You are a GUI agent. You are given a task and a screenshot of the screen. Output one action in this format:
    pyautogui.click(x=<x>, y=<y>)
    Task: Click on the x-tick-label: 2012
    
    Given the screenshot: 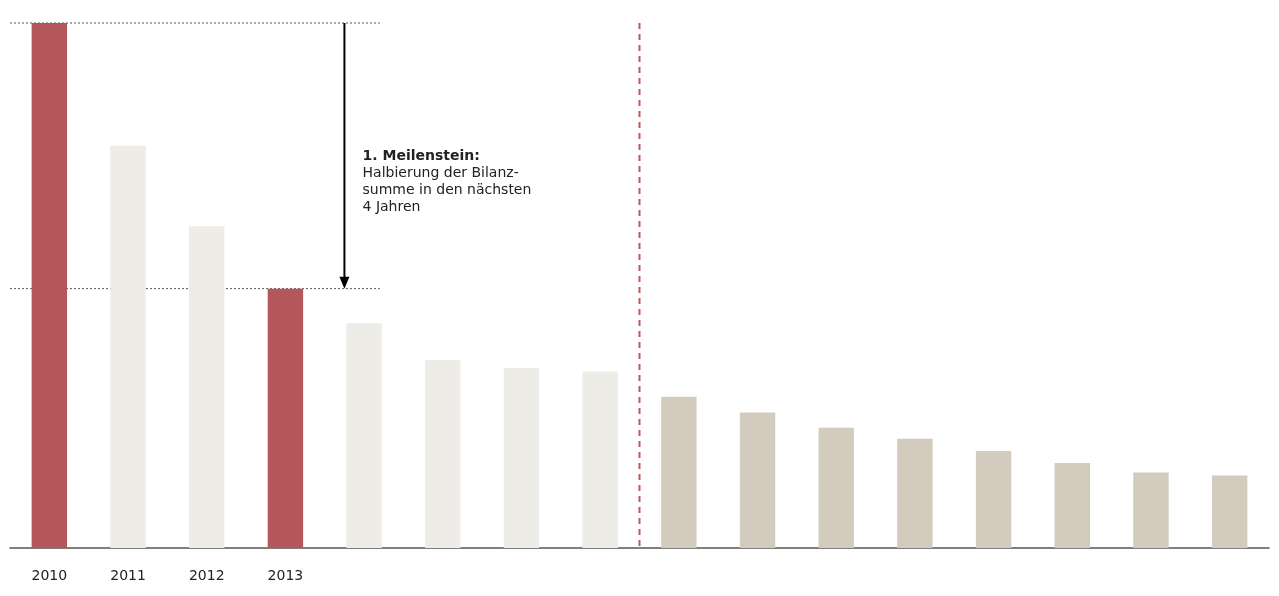 What is the action you would take?
    pyautogui.click(x=206, y=575)
    